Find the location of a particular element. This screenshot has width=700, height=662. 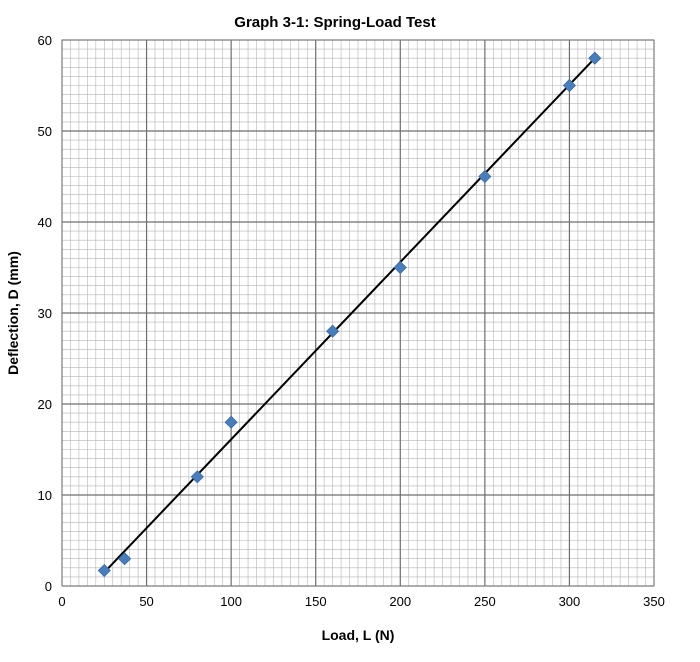

x-tick-label: 50 is located at coordinates (146, 601).